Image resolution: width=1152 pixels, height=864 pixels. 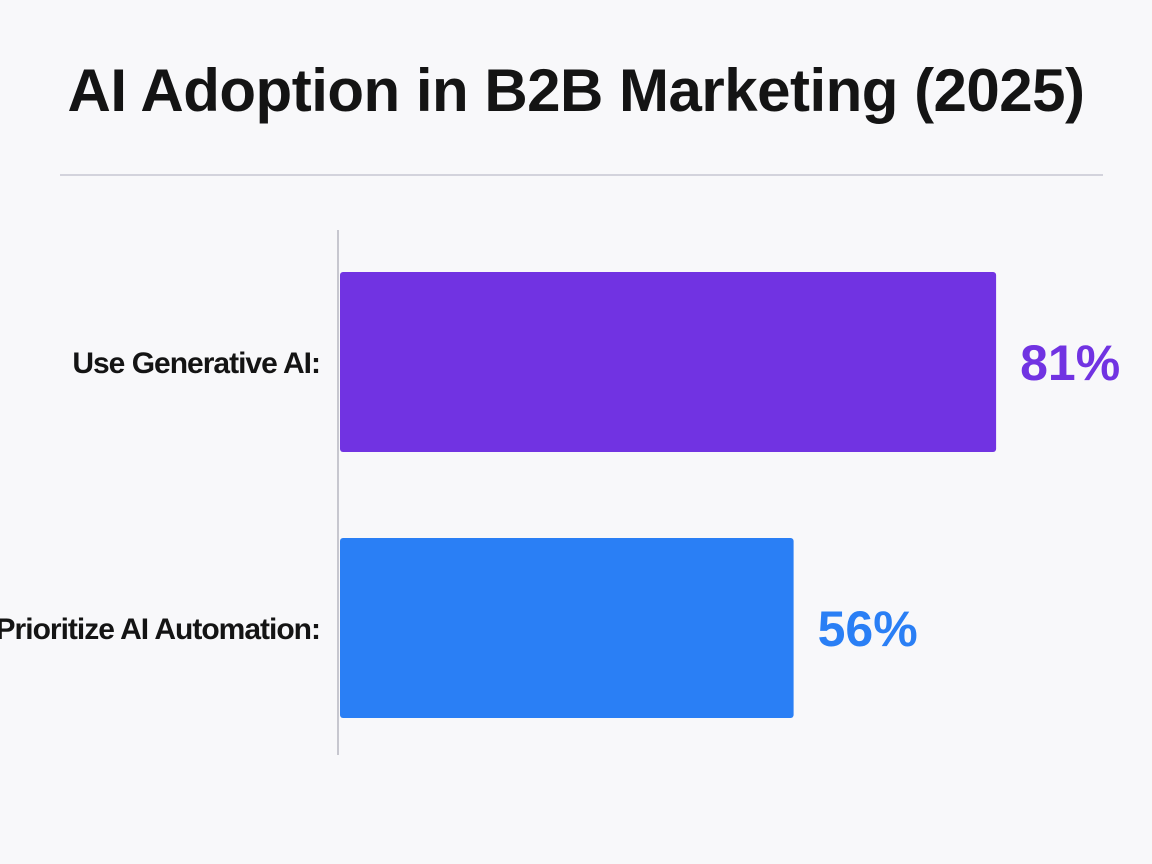 I want to click on category-label-0: Use Generative AI:, so click(x=196, y=363).